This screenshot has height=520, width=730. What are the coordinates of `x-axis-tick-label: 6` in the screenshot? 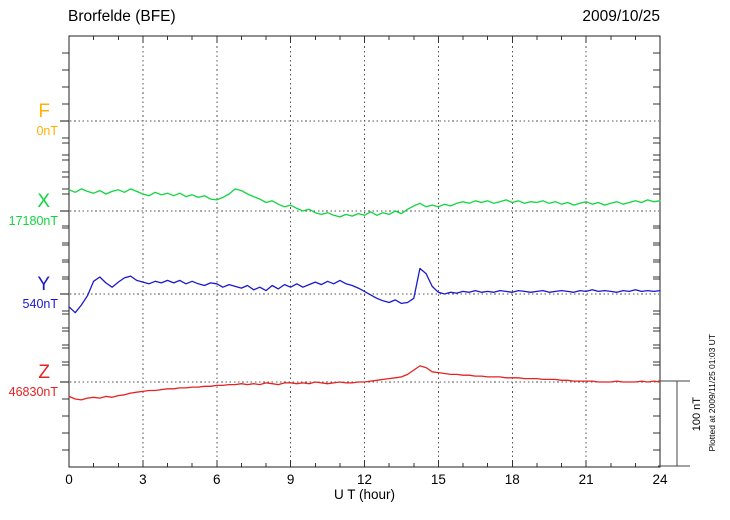 It's located at (216, 479).